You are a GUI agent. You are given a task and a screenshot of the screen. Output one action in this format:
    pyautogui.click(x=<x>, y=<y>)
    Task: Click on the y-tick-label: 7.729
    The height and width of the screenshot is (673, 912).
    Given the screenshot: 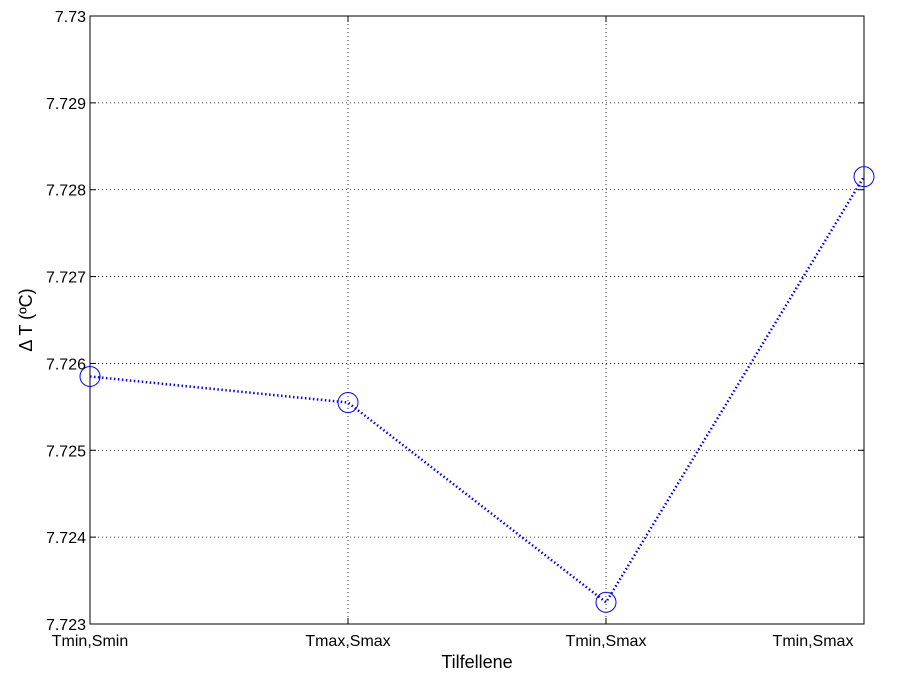 What is the action you would take?
    pyautogui.click(x=66, y=104)
    